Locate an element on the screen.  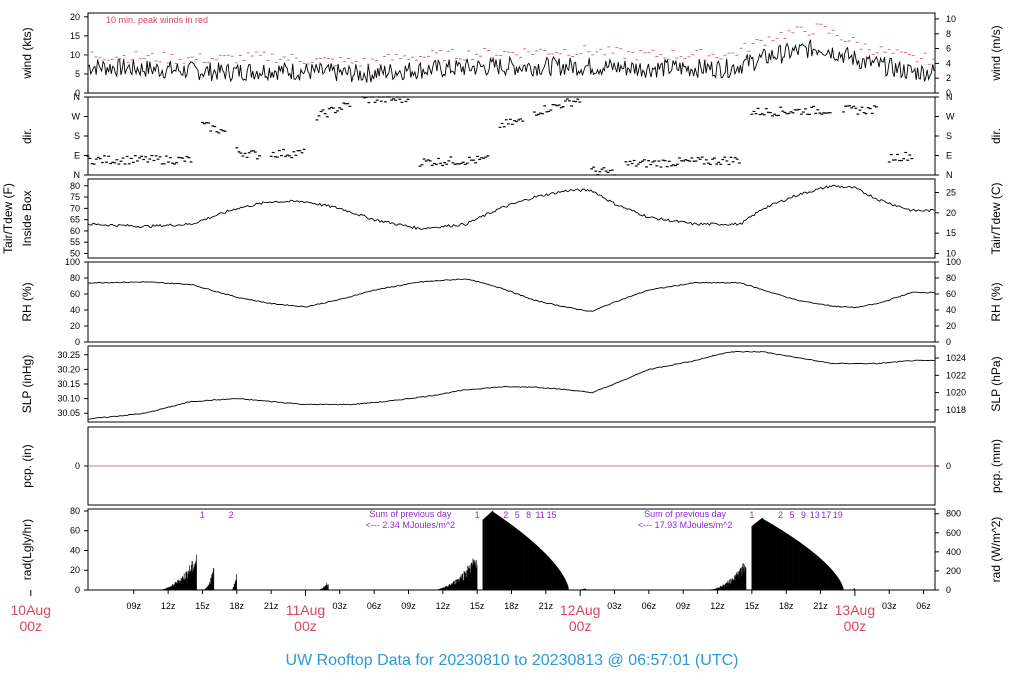
rh-left-tick-label: 0 is located at coordinates (77, 342).